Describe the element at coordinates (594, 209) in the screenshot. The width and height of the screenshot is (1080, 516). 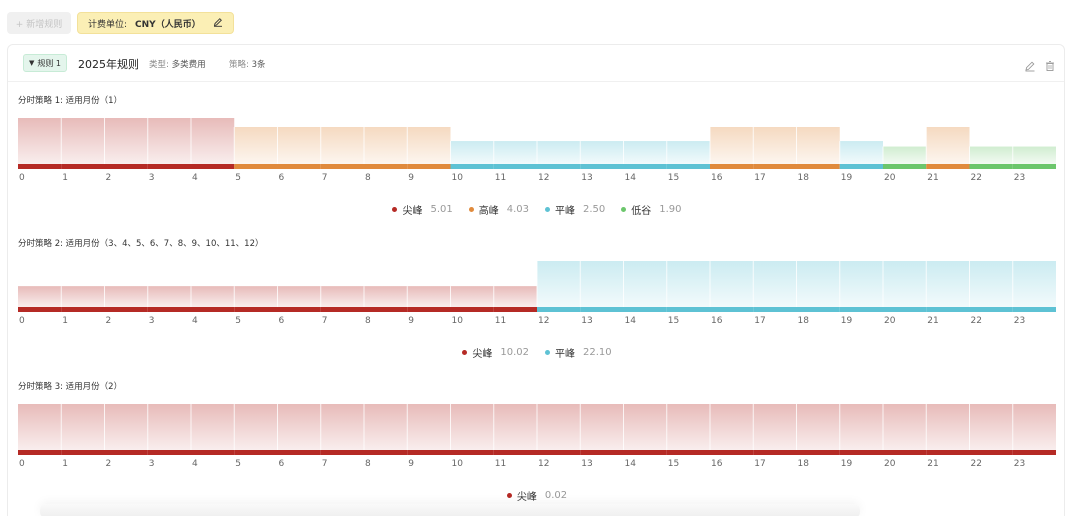
I see `legend-value: 2.50` at that location.